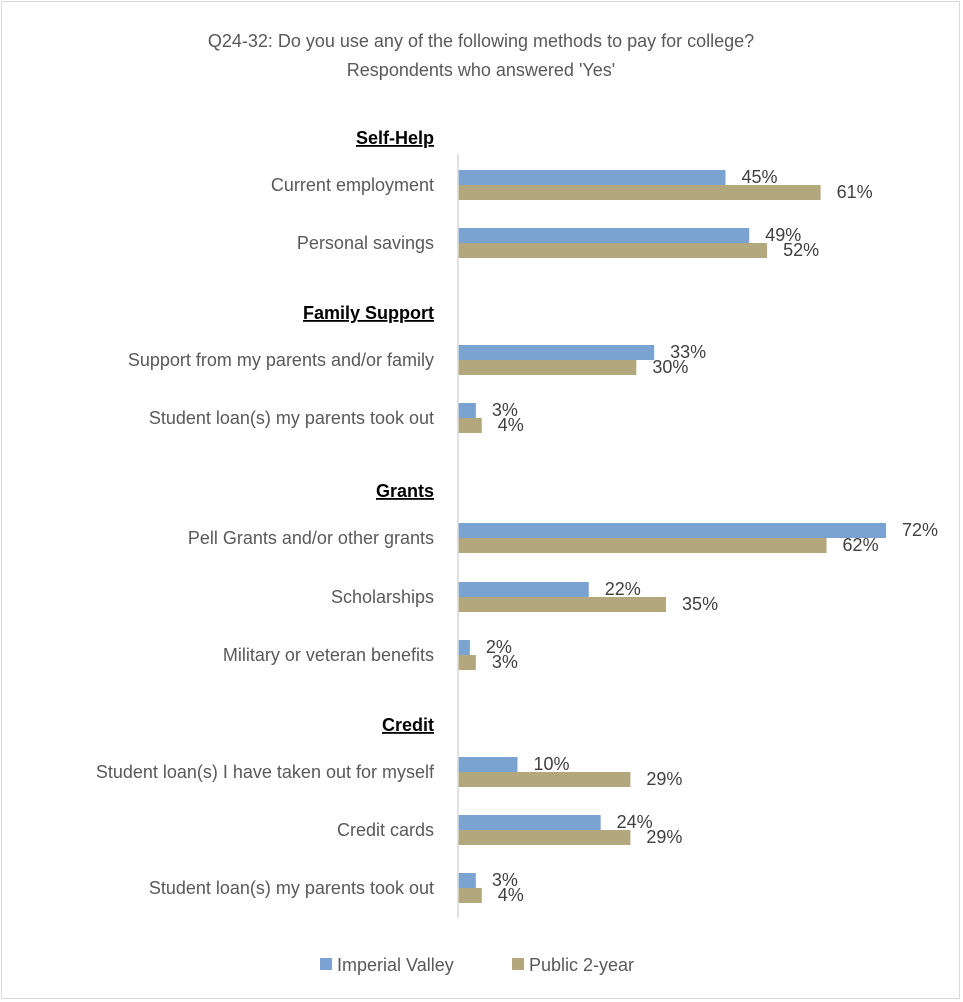 Image resolution: width=963 pixels, height=1002 pixels. Describe the element at coordinates (328, 655) in the screenshot. I see `category-label: Military or veteran benefits` at that location.